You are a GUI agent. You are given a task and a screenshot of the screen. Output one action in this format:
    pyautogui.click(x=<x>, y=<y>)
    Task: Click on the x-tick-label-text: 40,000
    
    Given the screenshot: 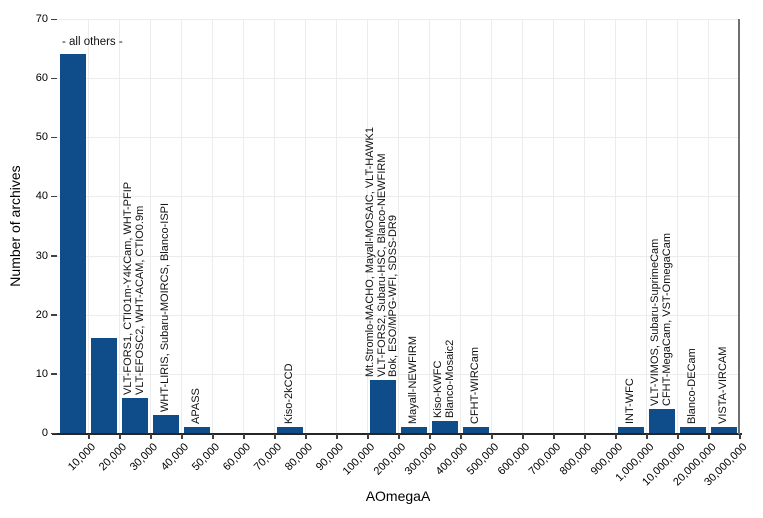 What is the action you would take?
    pyautogui.click(x=175, y=457)
    